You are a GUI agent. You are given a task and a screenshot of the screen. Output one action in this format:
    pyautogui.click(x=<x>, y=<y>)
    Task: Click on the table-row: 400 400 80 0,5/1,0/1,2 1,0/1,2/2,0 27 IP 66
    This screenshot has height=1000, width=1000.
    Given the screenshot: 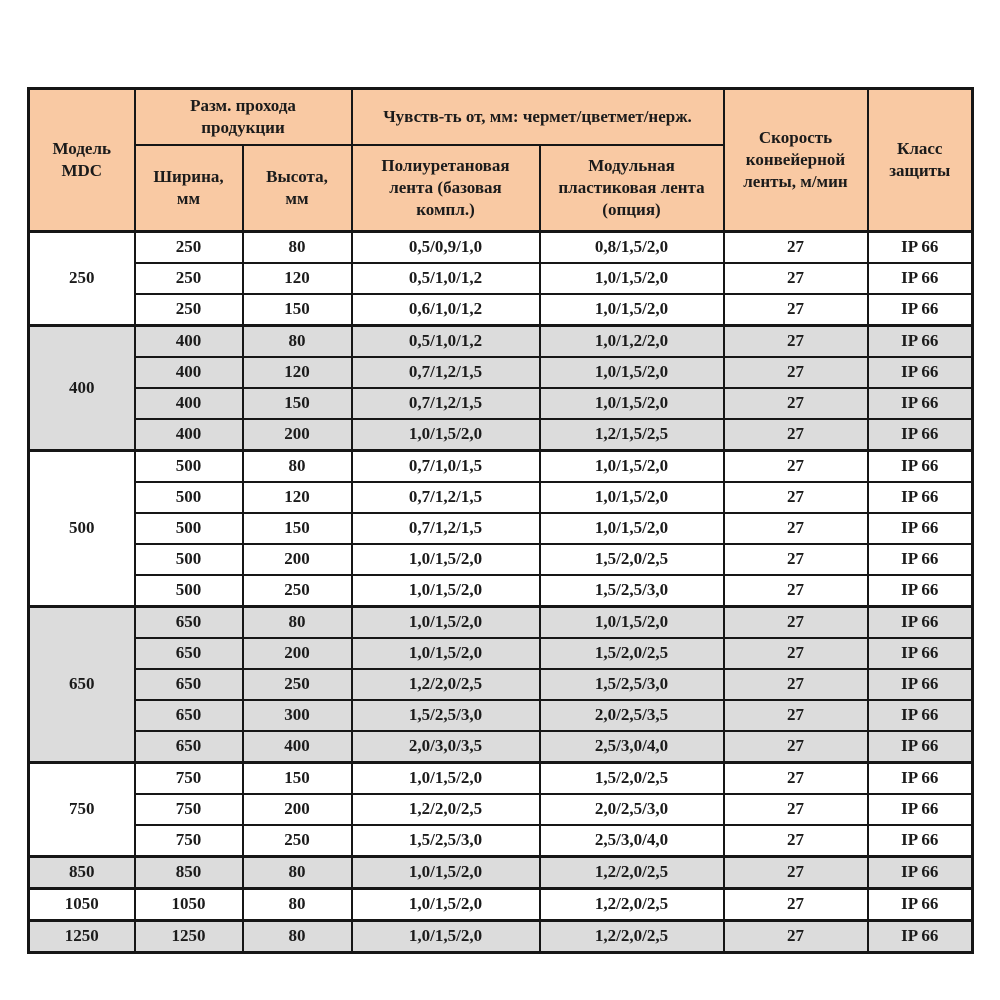 What is the action you would take?
    pyautogui.click(x=500, y=388)
    